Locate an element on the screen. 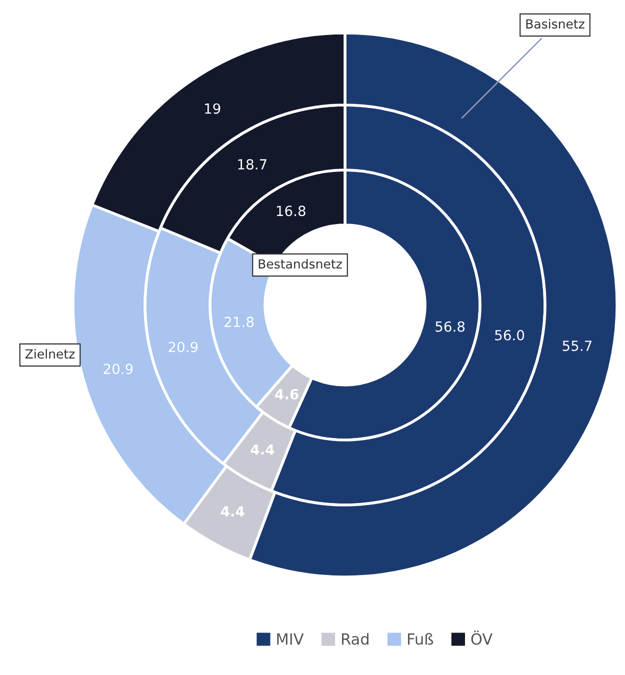 The width and height of the screenshot is (625, 675). data-label: 21.8 is located at coordinates (239, 322).